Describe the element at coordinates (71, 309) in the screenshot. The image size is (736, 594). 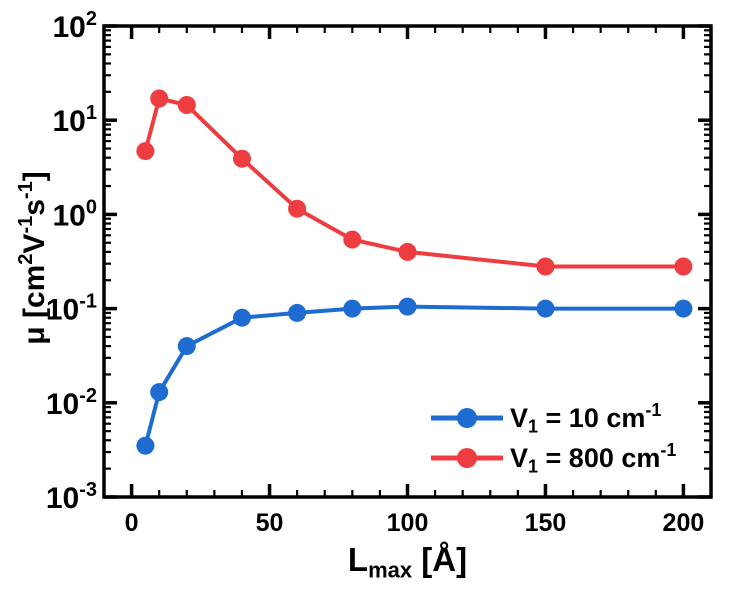
I see `y-tick-label: 10⁻¹` at that location.